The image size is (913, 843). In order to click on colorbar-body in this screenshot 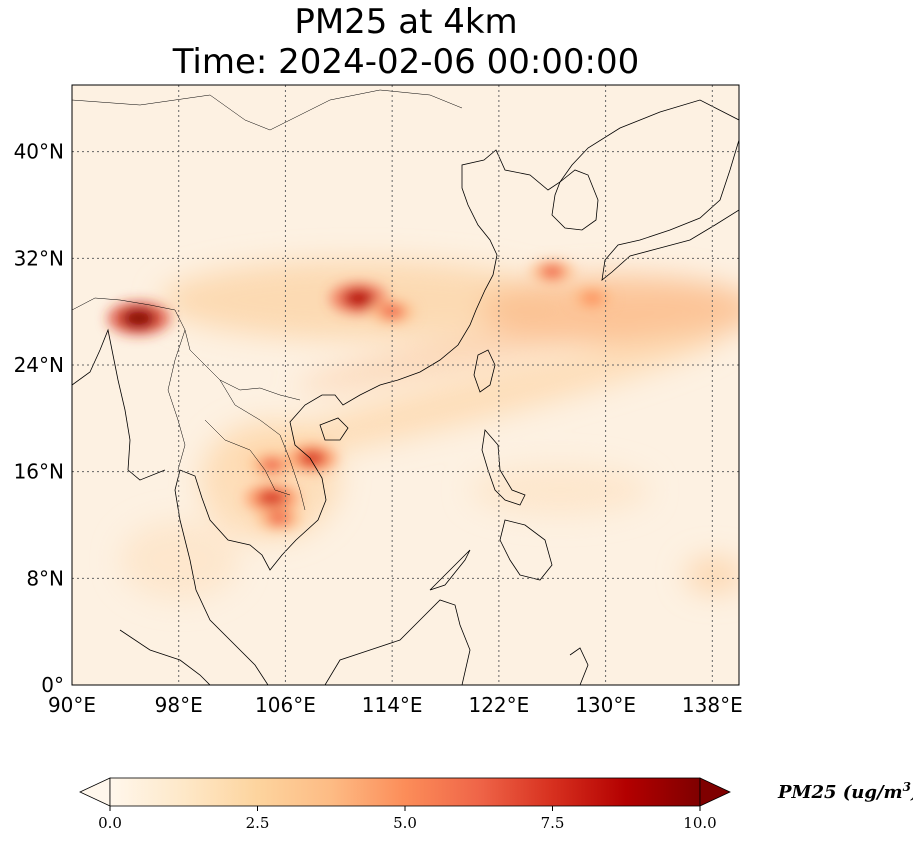, I will do `click(405, 792)`.